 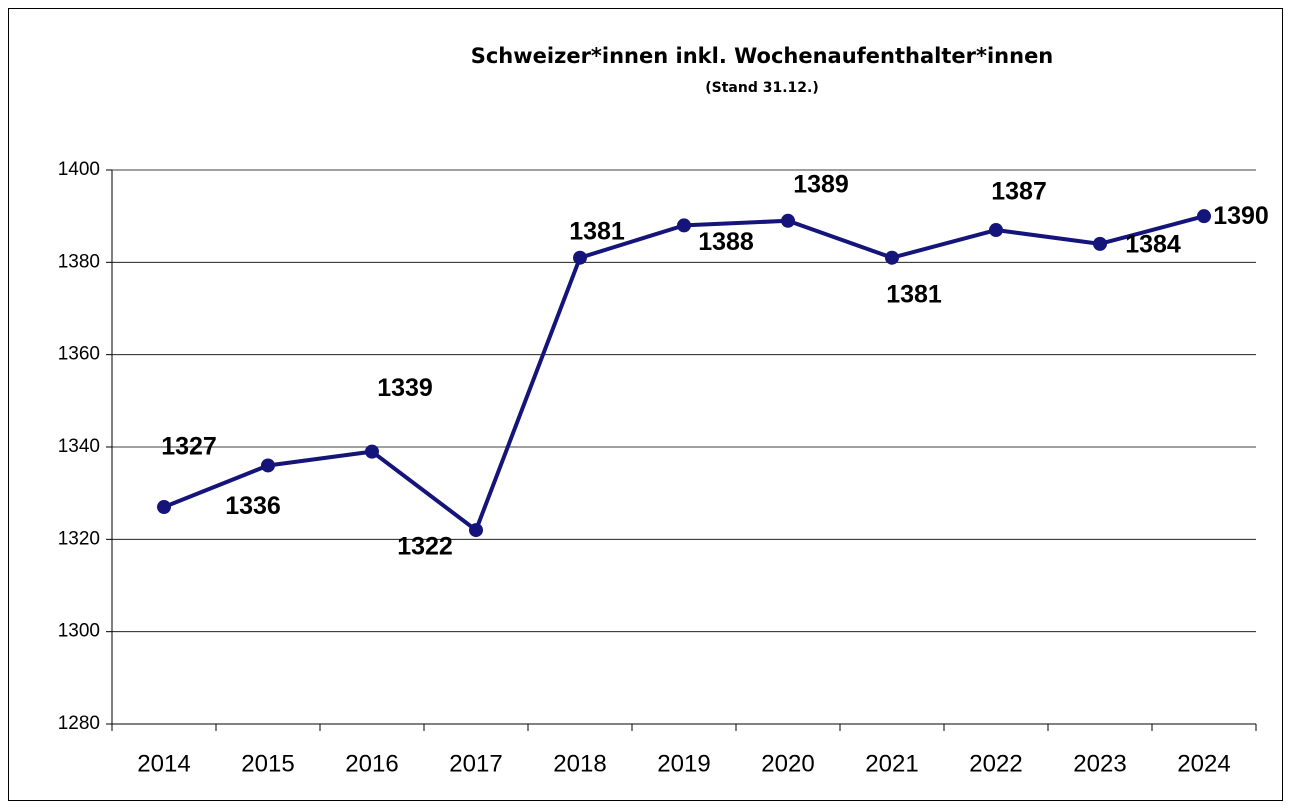 What do you see at coordinates (79, 723) in the screenshot?
I see `y-tick-label: 1280` at bounding box center [79, 723].